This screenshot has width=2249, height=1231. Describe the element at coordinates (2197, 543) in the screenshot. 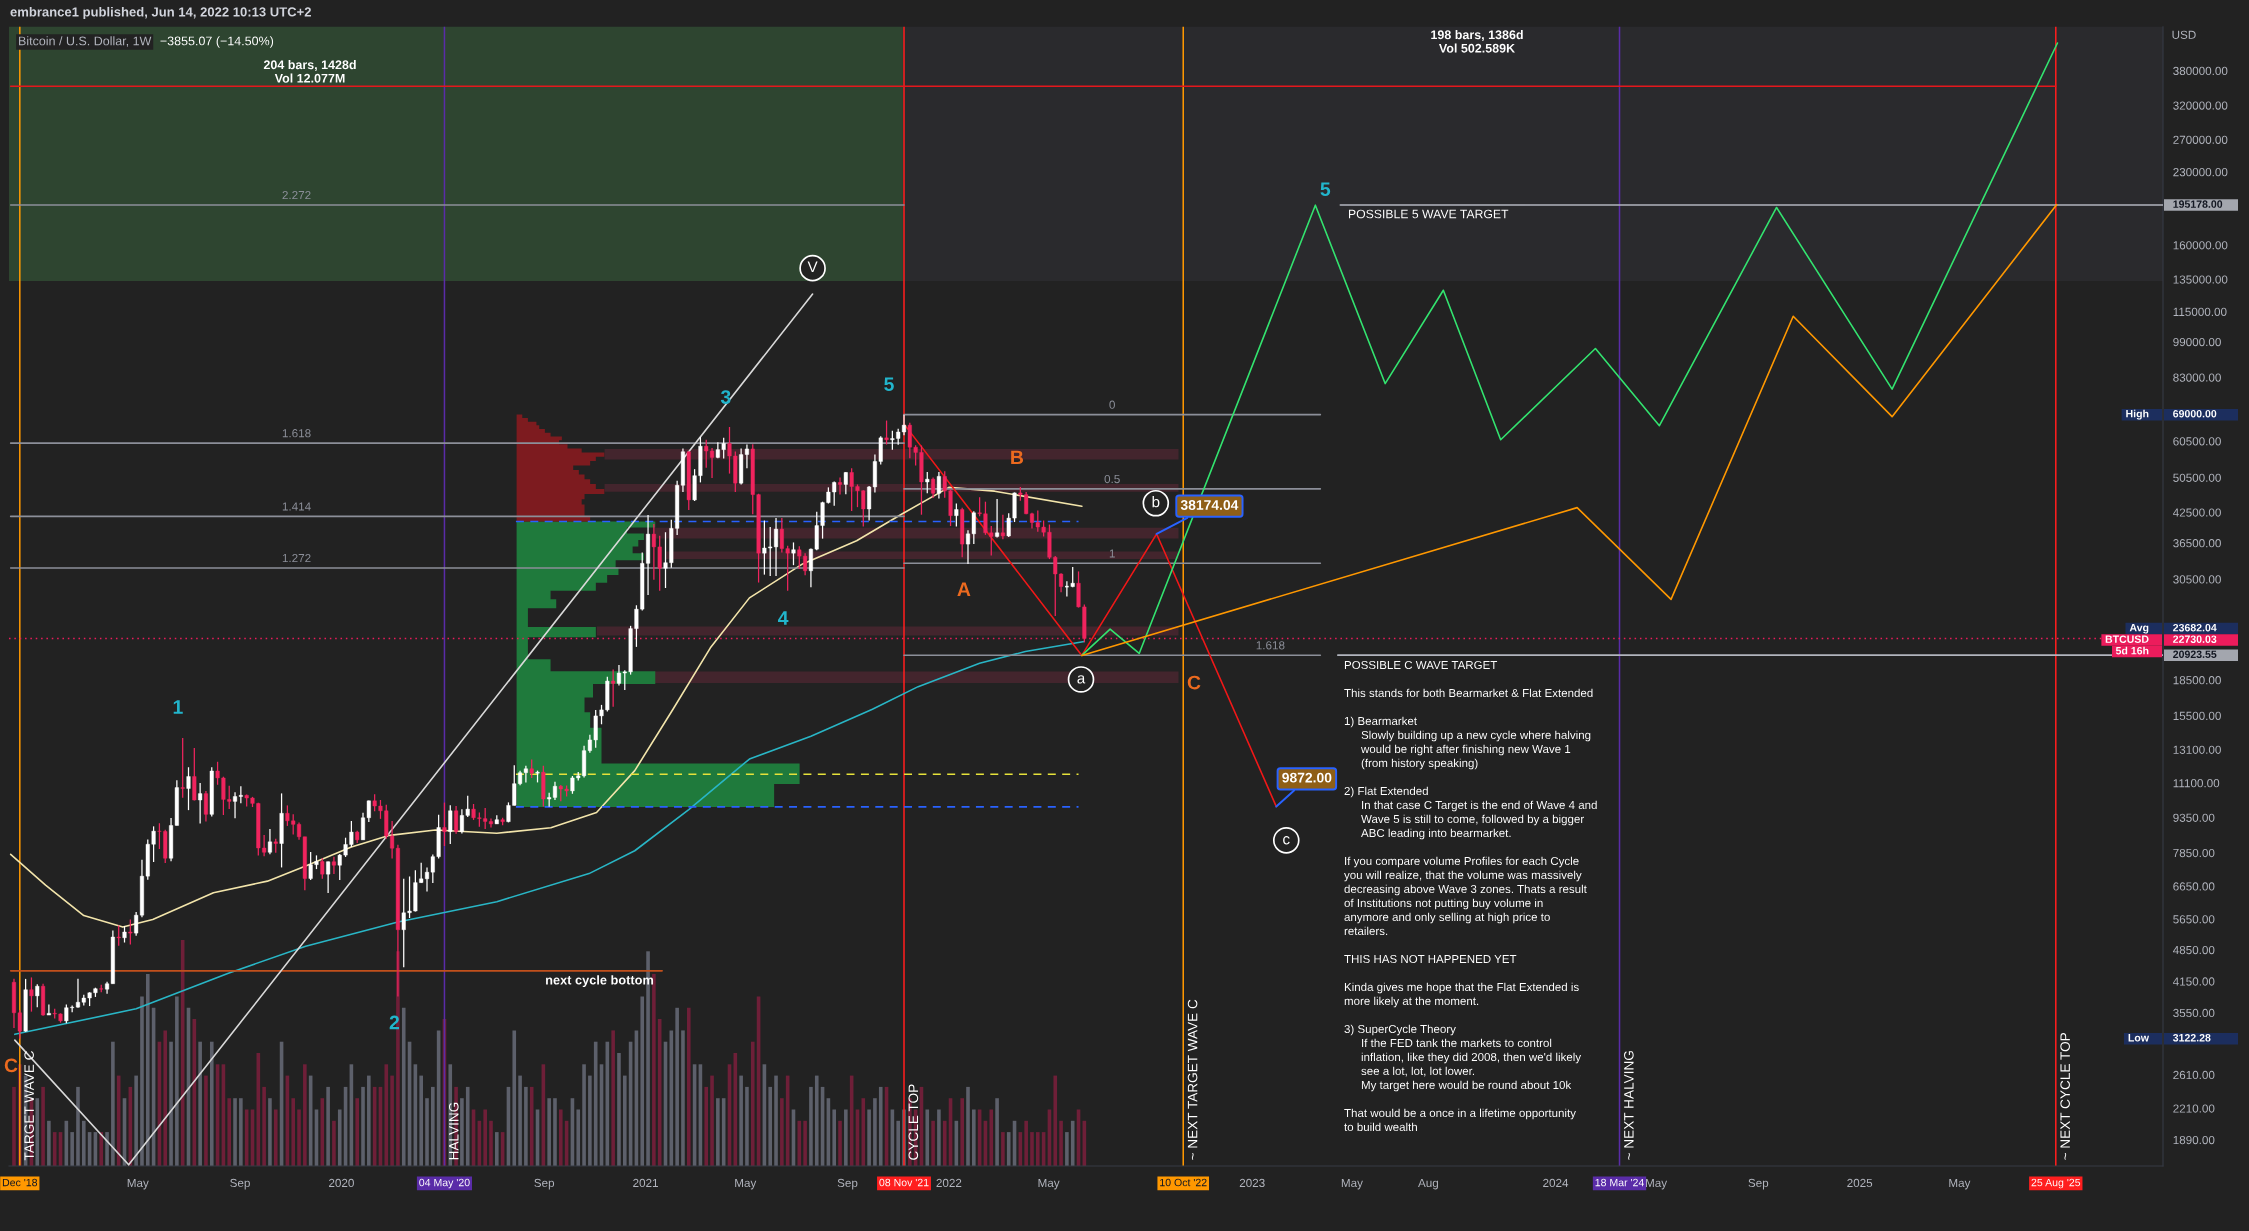

I see `y-tick-label: 36500.00` at that location.